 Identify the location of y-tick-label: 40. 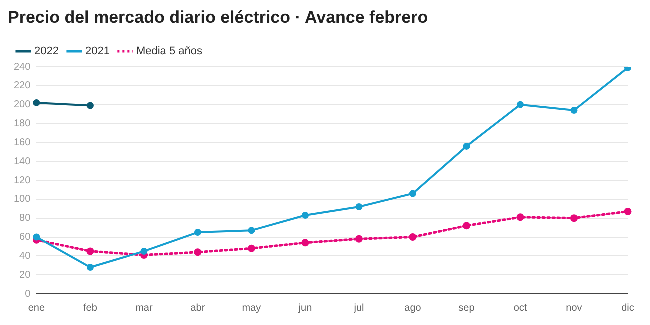
(26, 256).